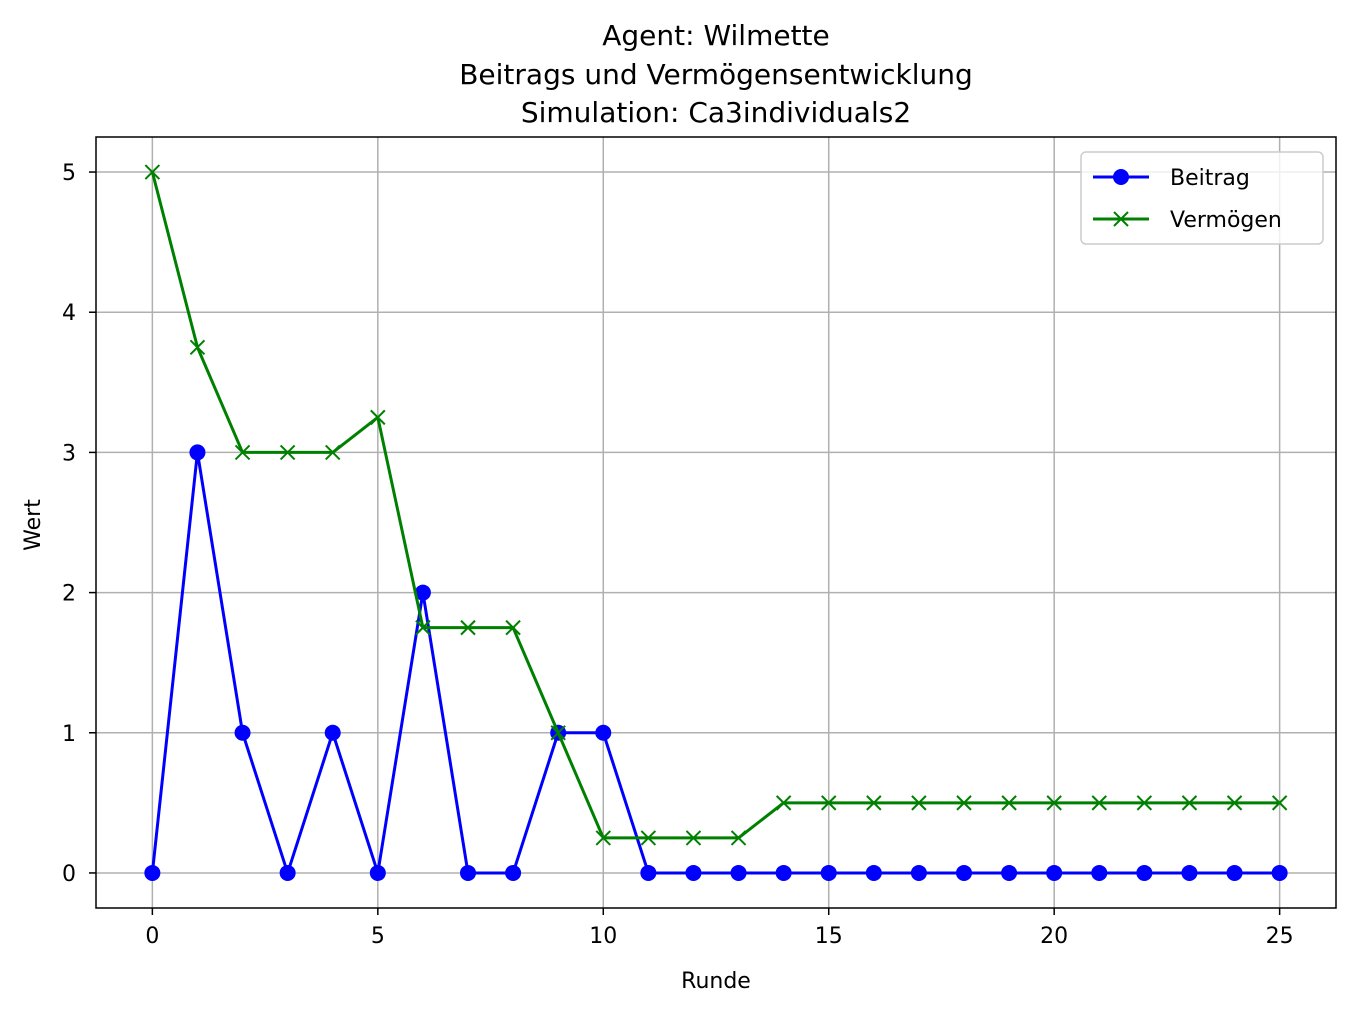 The height and width of the screenshot is (1015, 1356). Describe the element at coordinates (69, 173) in the screenshot. I see `y-tick-label-5: 5` at that location.